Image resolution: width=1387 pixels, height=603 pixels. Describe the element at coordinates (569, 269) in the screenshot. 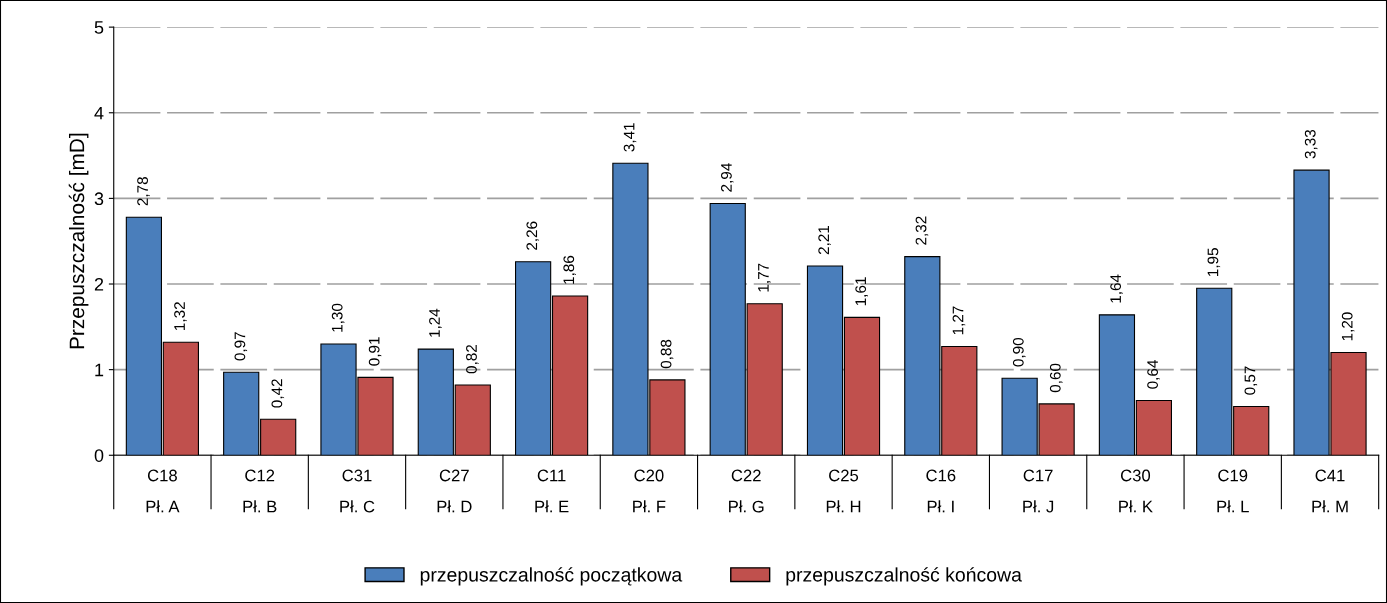

I see `data-label: 1,86` at that location.